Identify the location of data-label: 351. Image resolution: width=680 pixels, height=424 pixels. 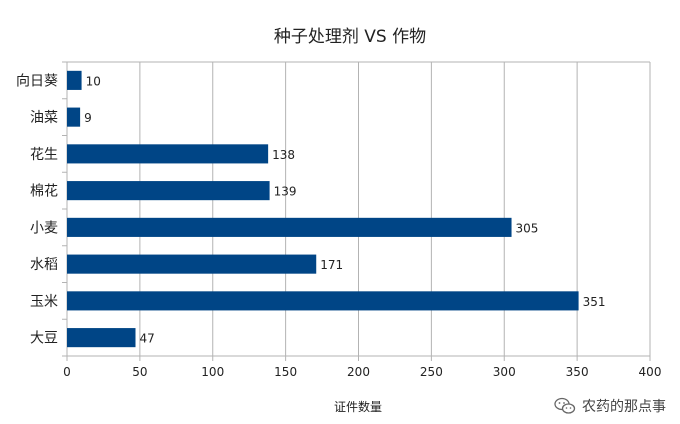
(594, 302).